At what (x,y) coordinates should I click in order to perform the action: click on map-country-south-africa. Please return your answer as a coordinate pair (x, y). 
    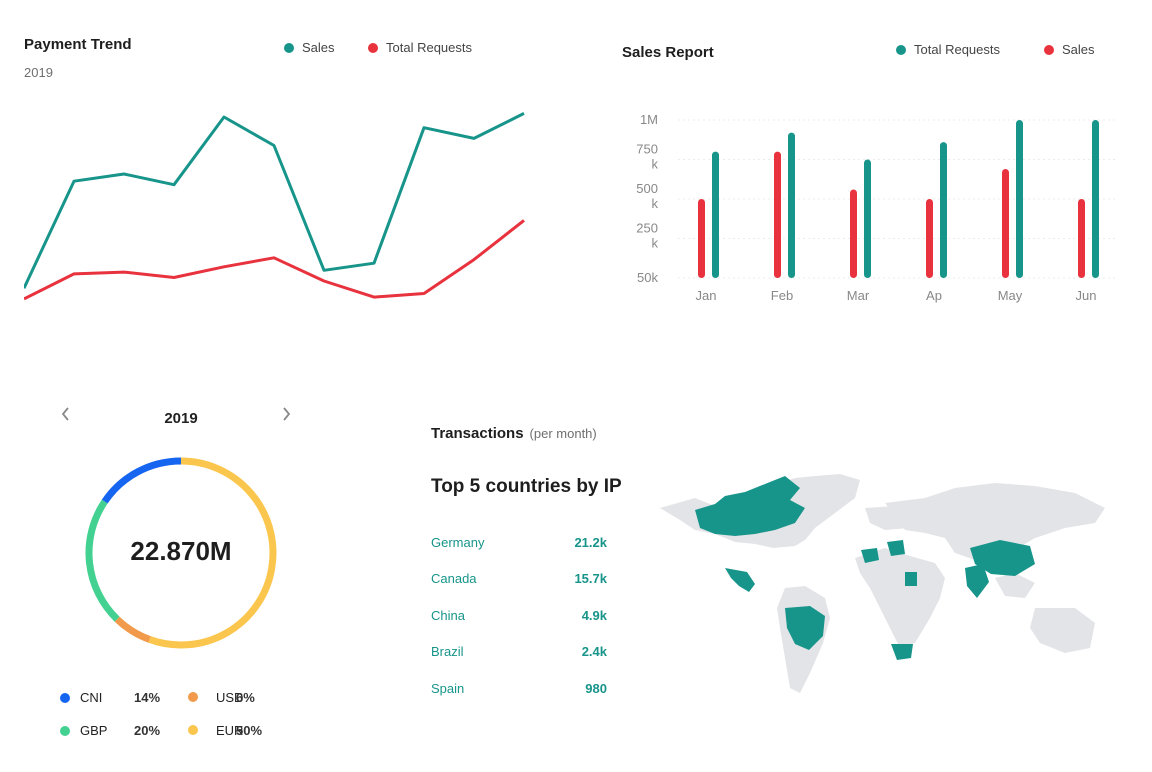
    Looking at the image, I should click on (902, 652).